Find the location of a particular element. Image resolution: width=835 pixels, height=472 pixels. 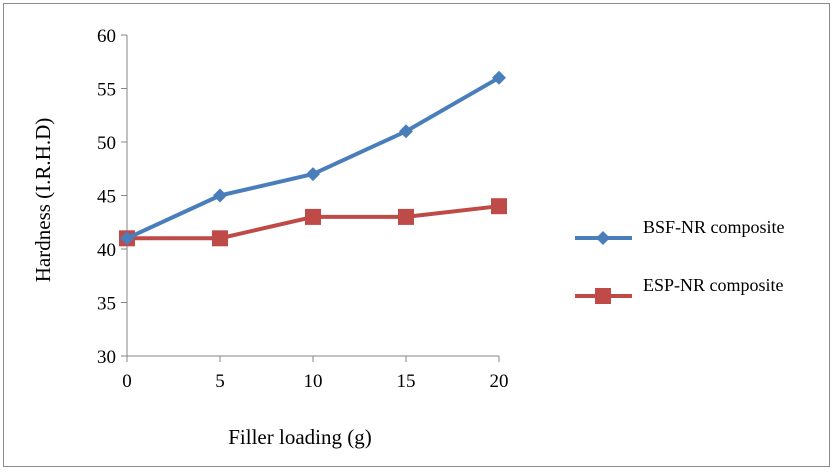

y-tick-label: 60 is located at coordinates (106, 36).